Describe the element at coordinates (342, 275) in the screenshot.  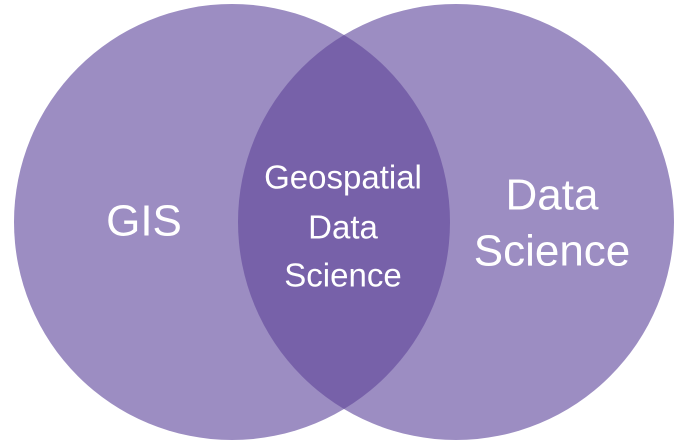
I see `overlap-label-line-3: Science` at that location.